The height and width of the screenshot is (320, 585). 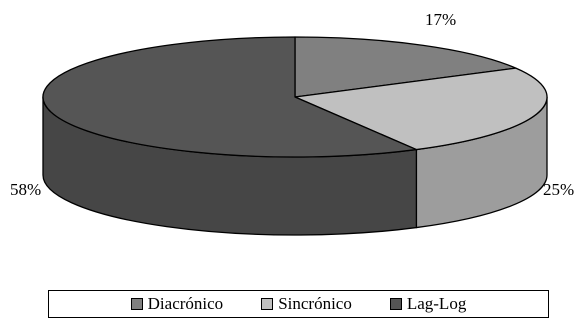 I want to click on legend-swatch-sincronico, so click(x=267, y=304).